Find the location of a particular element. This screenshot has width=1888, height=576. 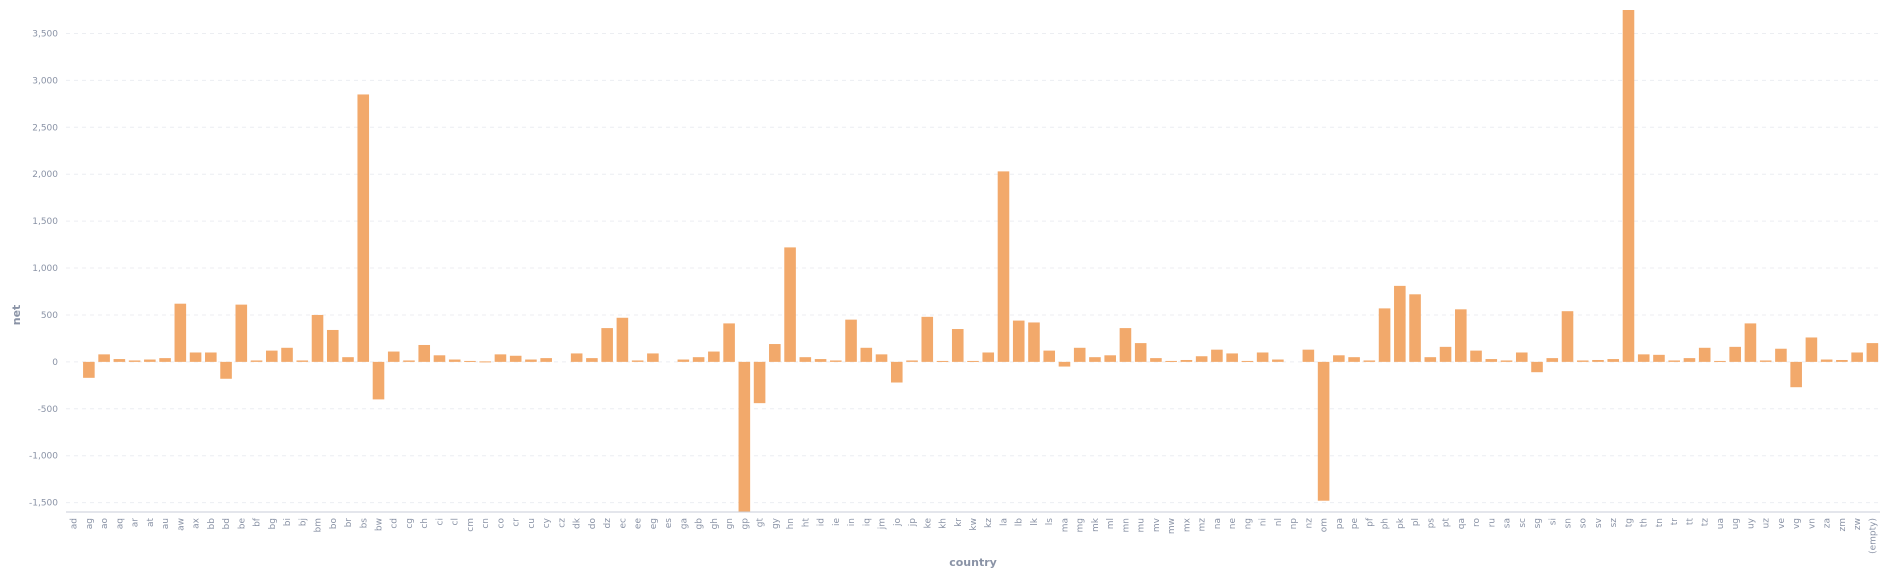

x-tick-label: cu is located at coordinates (532, 523).